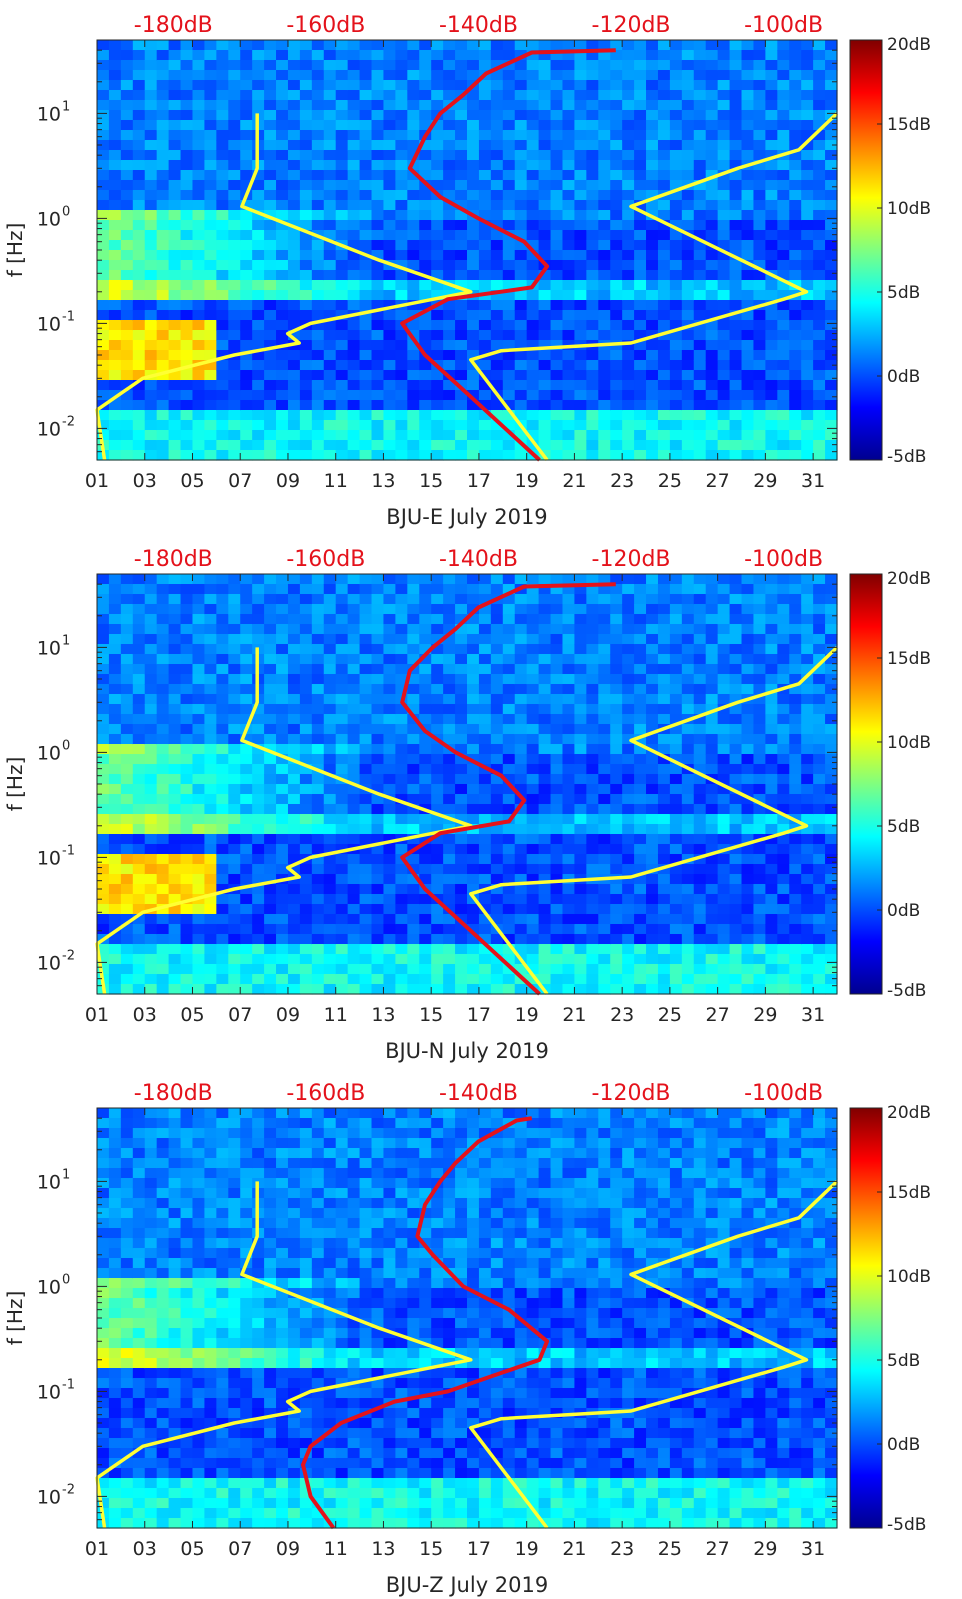 Image resolution: width=962 pixels, height=1599 pixels. What do you see at coordinates (49, 219) in the screenshot?
I see `y-tick-label: 10` at bounding box center [49, 219].